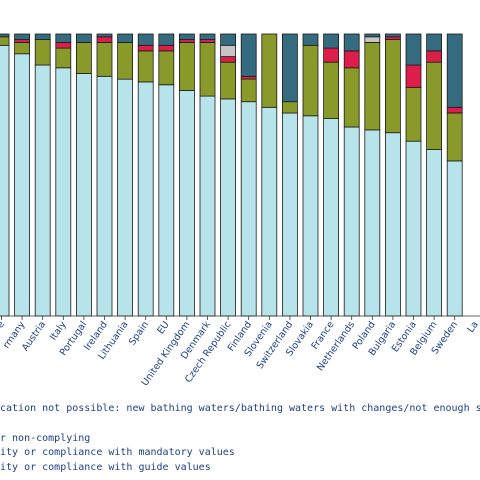  What do you see at coordinates (472, 326) in the screenshot?
I see `x-tick-label: La` at bounding box center [472, 326].